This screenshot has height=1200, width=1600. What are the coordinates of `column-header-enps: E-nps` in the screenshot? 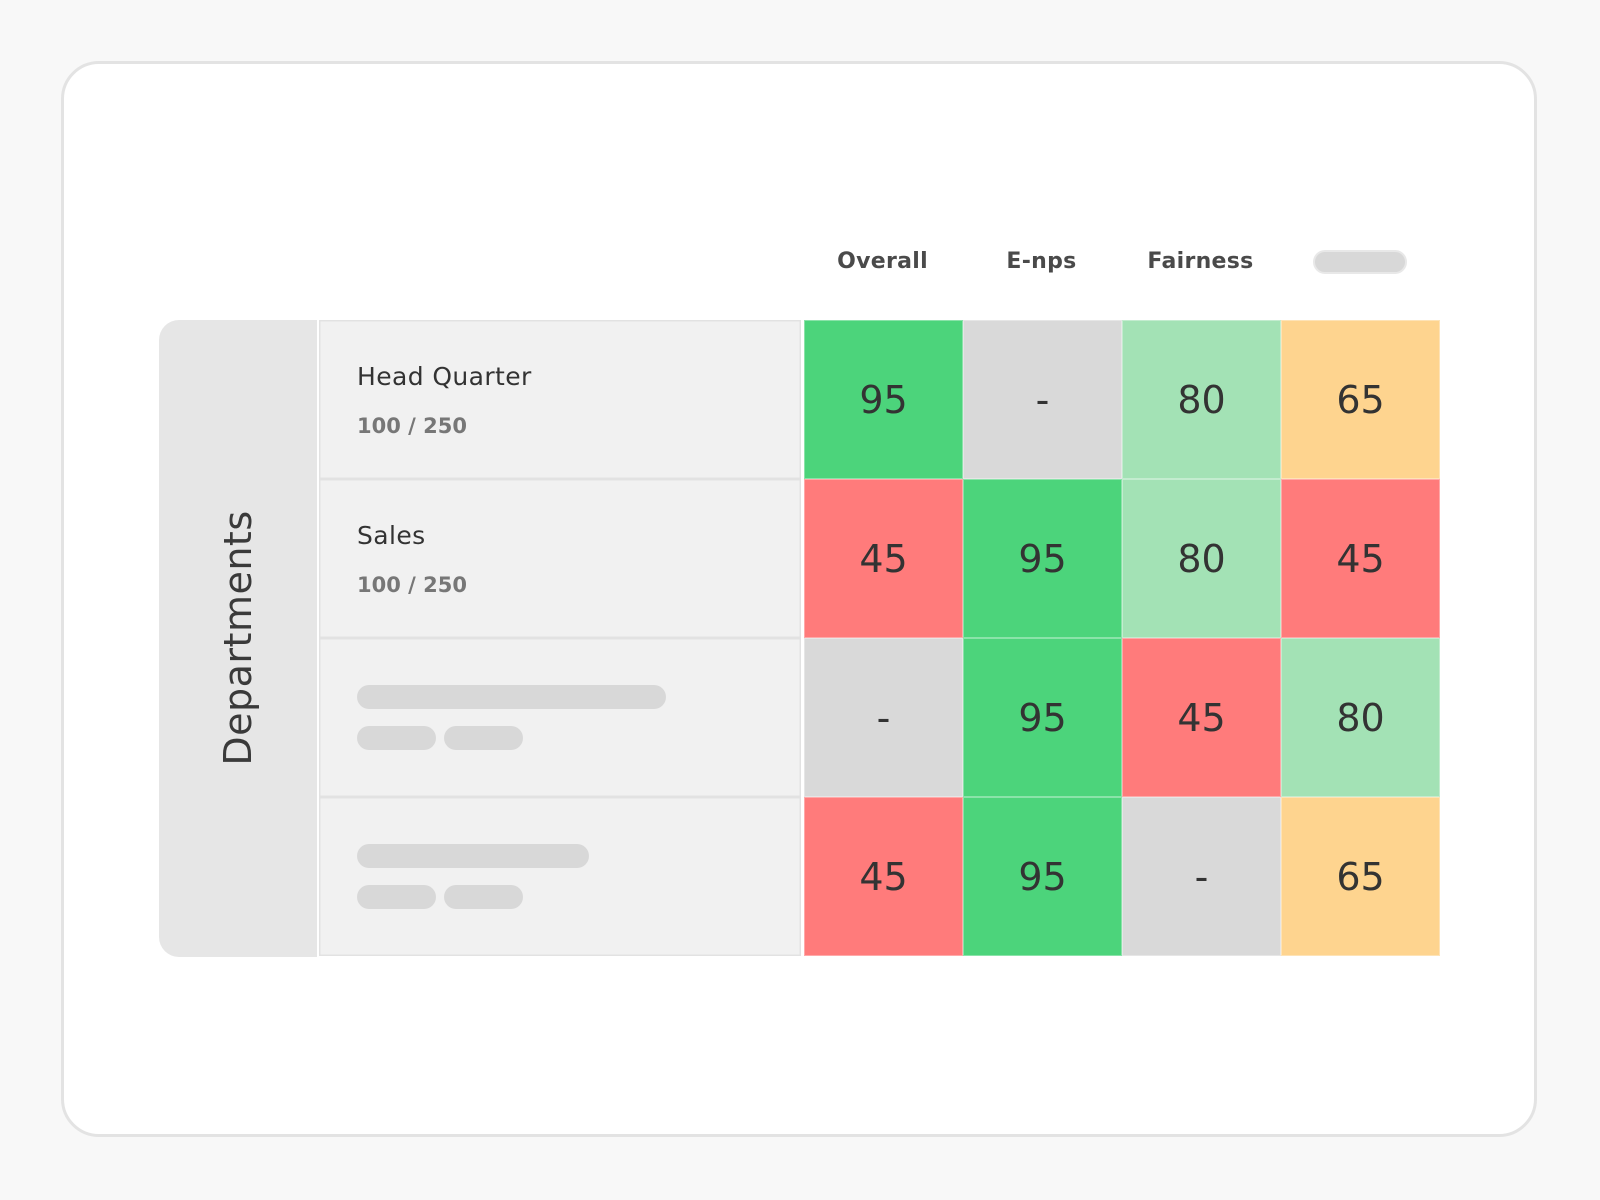 It's located at (1041, 261).